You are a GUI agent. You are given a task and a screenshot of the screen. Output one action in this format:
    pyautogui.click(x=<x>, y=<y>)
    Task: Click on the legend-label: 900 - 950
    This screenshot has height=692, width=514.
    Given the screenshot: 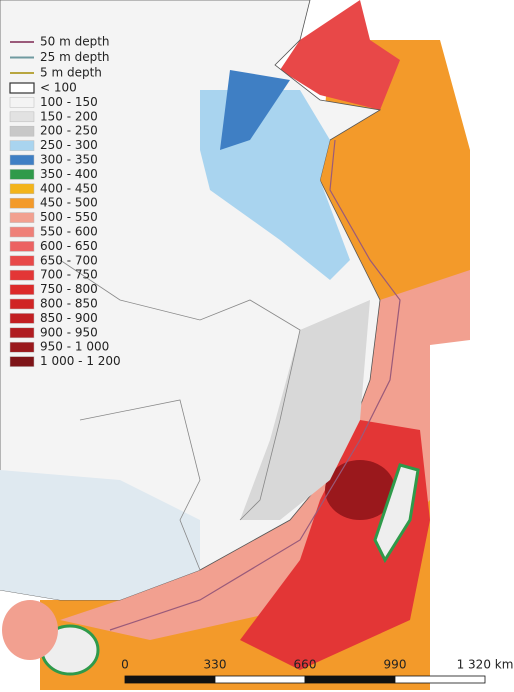 What is the action you would take?
    pyautogui.click(x=69, y=332)
    